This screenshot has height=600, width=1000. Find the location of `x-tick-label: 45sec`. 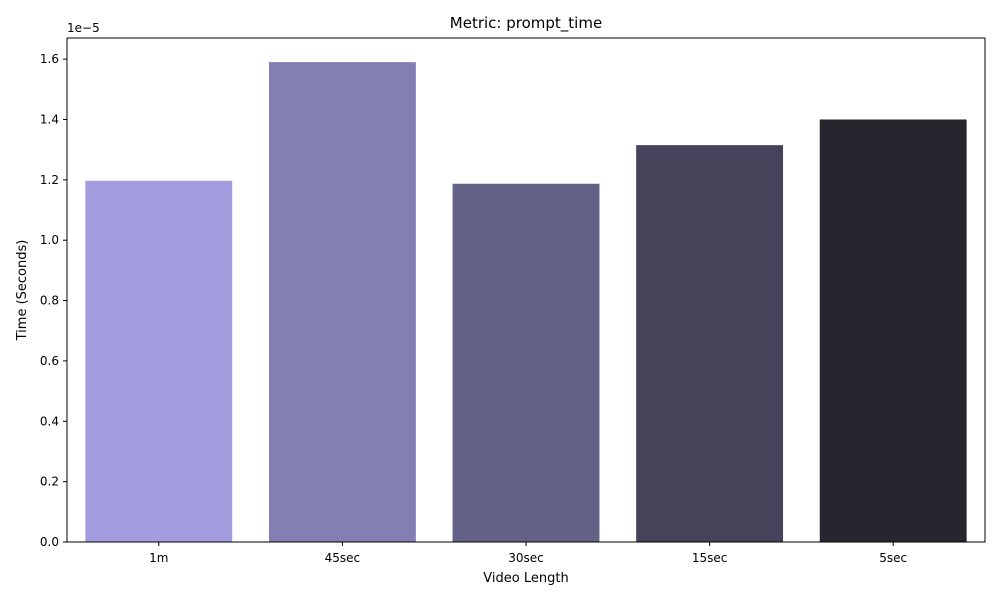

x-tick-label: 45sec is located at coordinates (343, 558).